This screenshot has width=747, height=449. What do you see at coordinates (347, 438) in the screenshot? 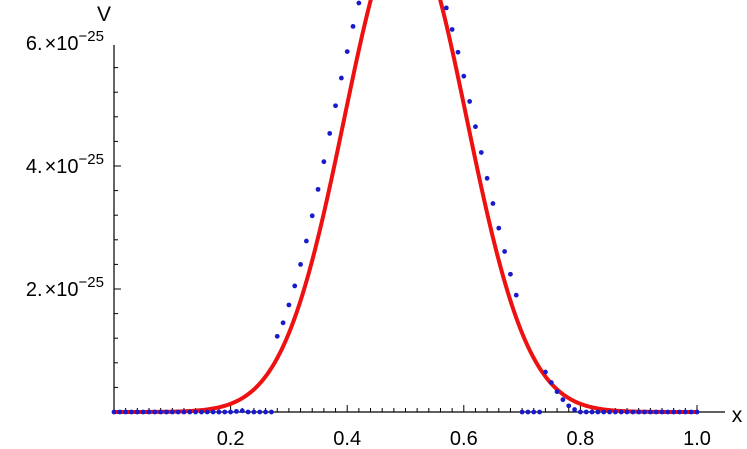
I see `x-tick-label: 0.4` at bounding box center [347, 438].